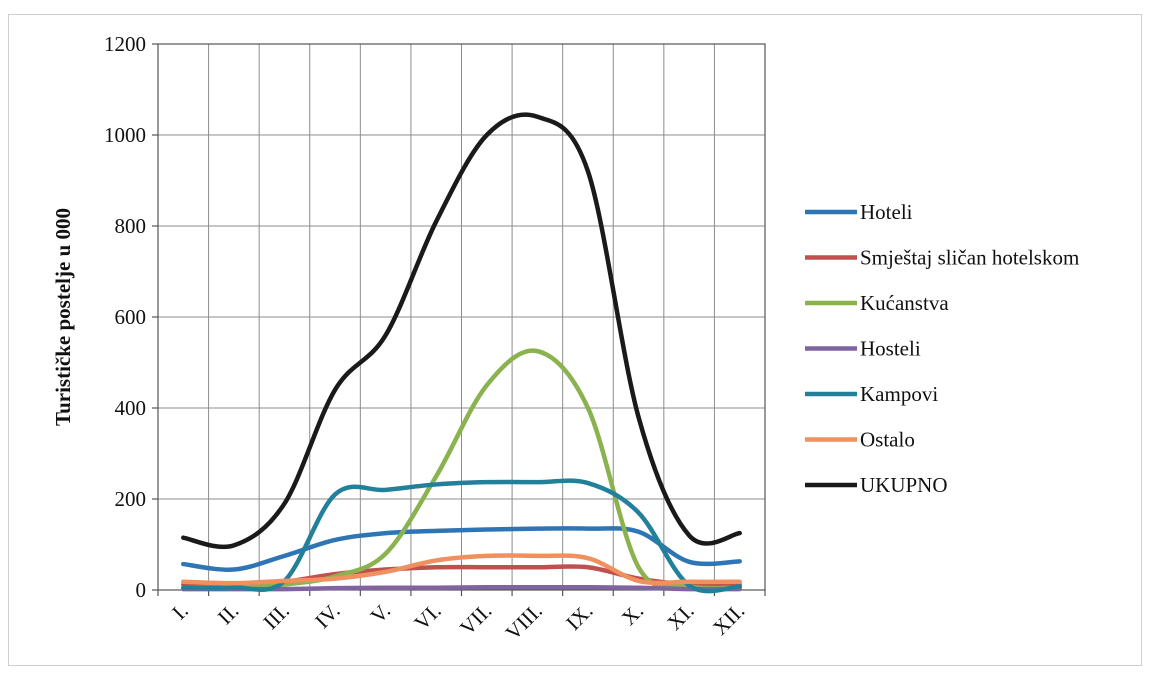 The image size is (1154, 674). Describe the element at coordinates (131, 408) in the screenshot. I see `y-tick-label: 400` at that location.